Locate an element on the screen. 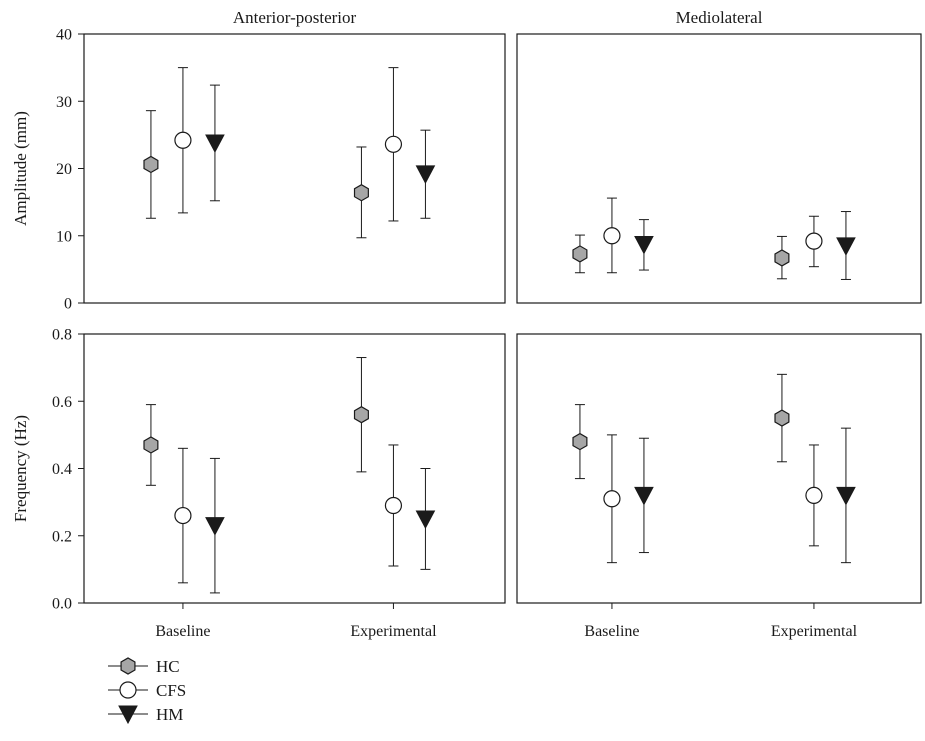 Image resolution: width=925 pixels, height=741 pixels. y-tick-label: 30 is located at coordinates (64, 102).